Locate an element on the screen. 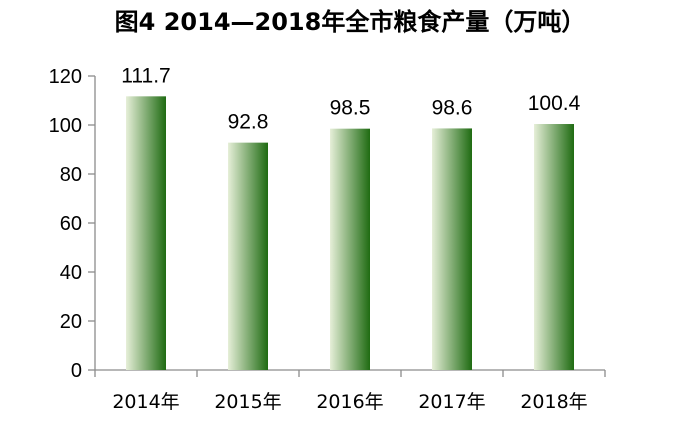 The width and height of the screenshot is (700, 429). y-tick-label: 20 is located at coordinates (71, 322).